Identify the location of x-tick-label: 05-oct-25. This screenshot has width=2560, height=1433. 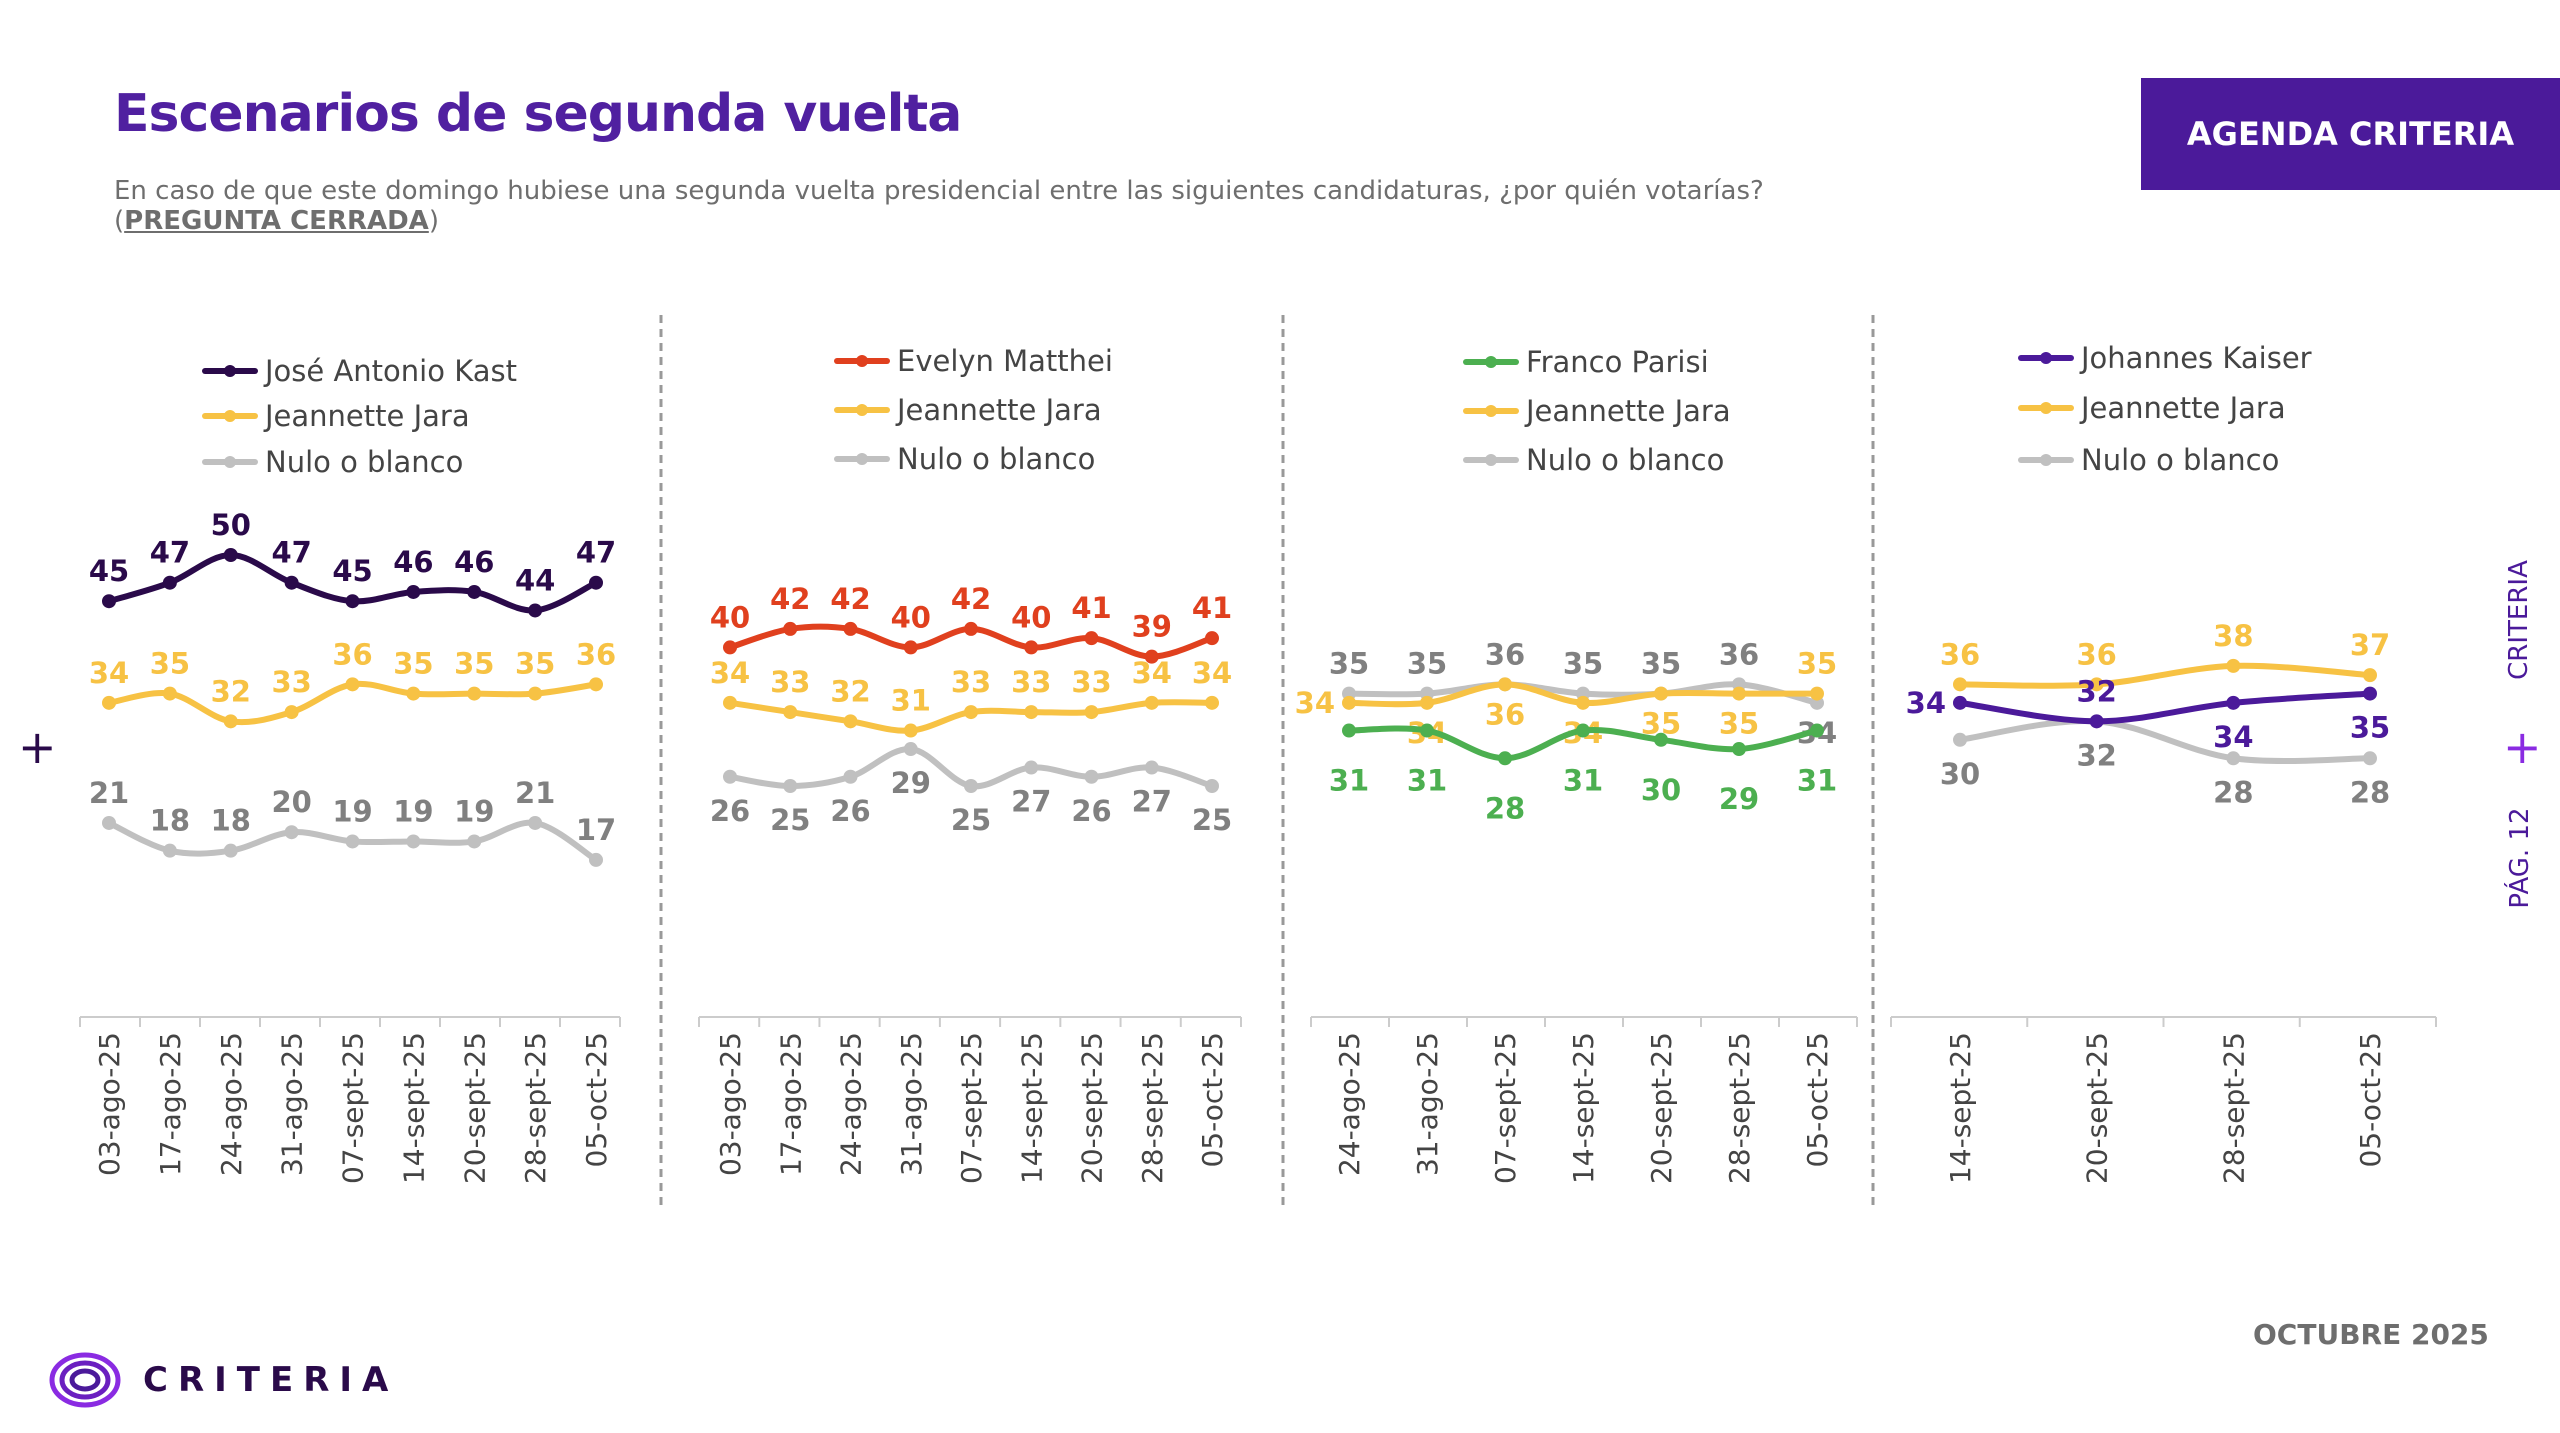
(2370, 1100).